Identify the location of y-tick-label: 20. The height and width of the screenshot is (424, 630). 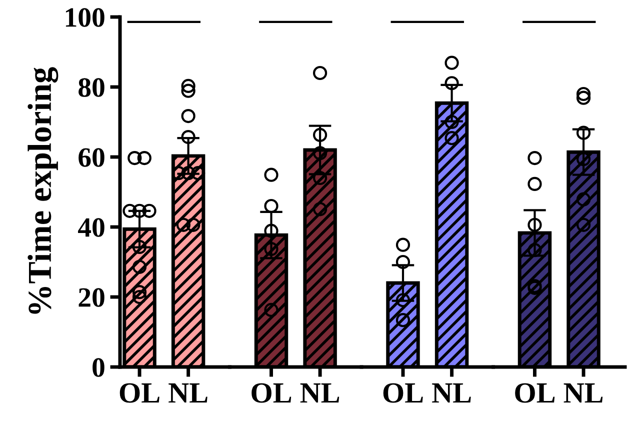
(91, 297).